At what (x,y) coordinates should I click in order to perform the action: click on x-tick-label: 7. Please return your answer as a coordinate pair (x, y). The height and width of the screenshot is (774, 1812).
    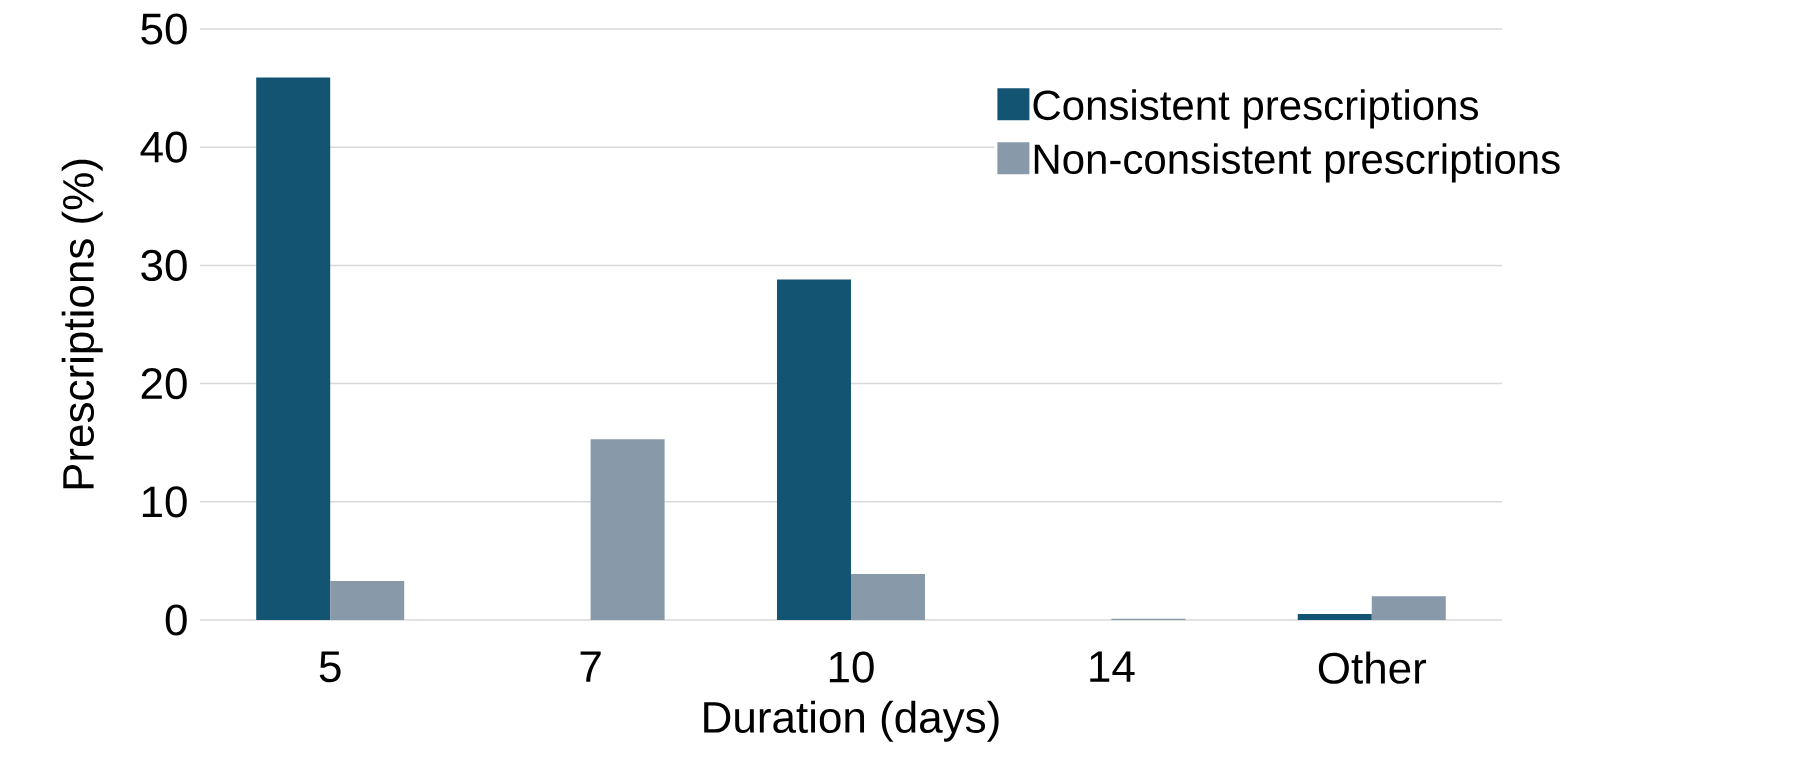
    Looking at the image, I should click on (590, 666).